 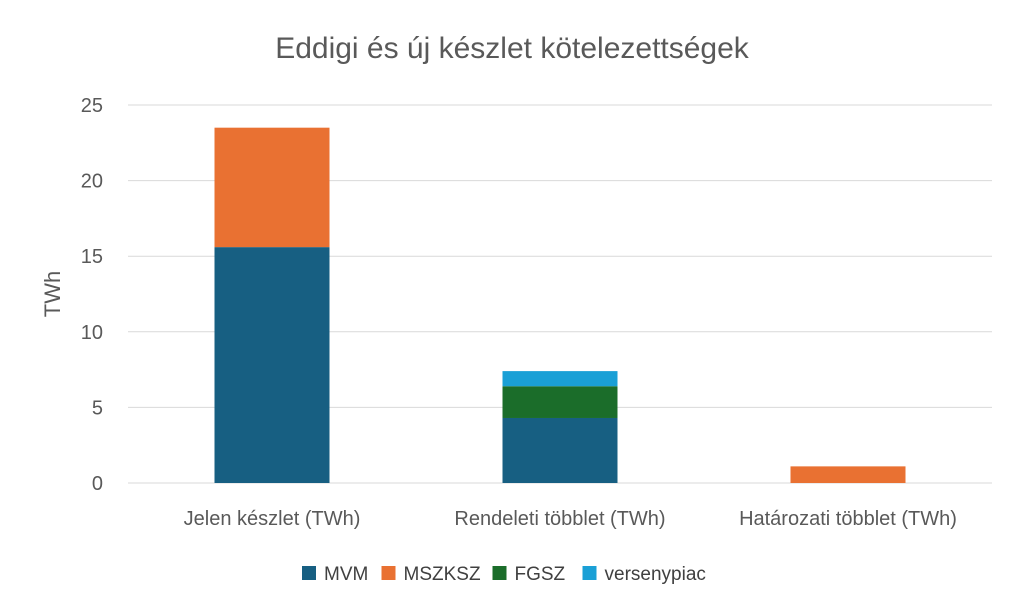 I want to click on legend-label: versenypiac, so click(x=655, y=574).